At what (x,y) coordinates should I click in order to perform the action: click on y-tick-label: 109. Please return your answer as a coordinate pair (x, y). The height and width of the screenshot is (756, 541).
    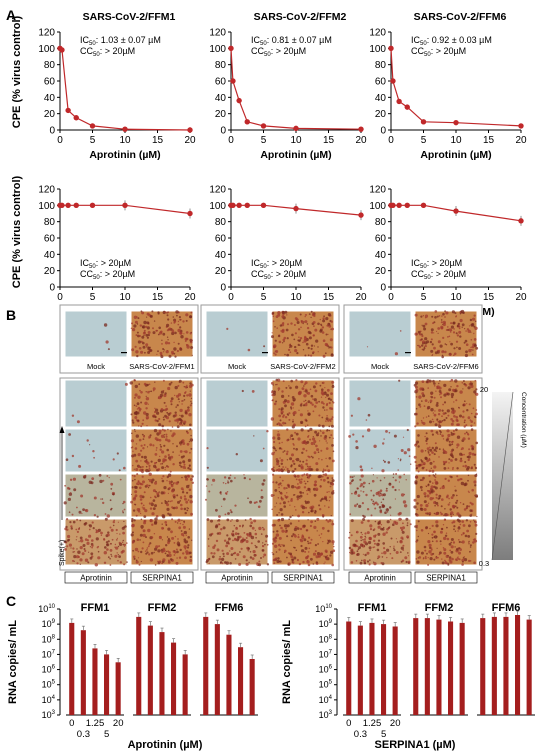
    Looking at the image, I should click on (326, 624).